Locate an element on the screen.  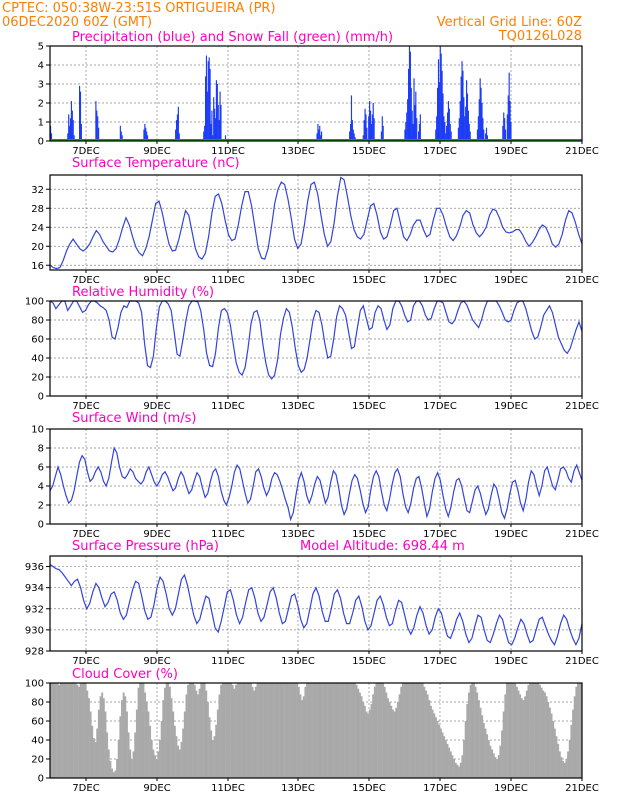
y-tick-label: 16 is located at coordinates (37, 266).